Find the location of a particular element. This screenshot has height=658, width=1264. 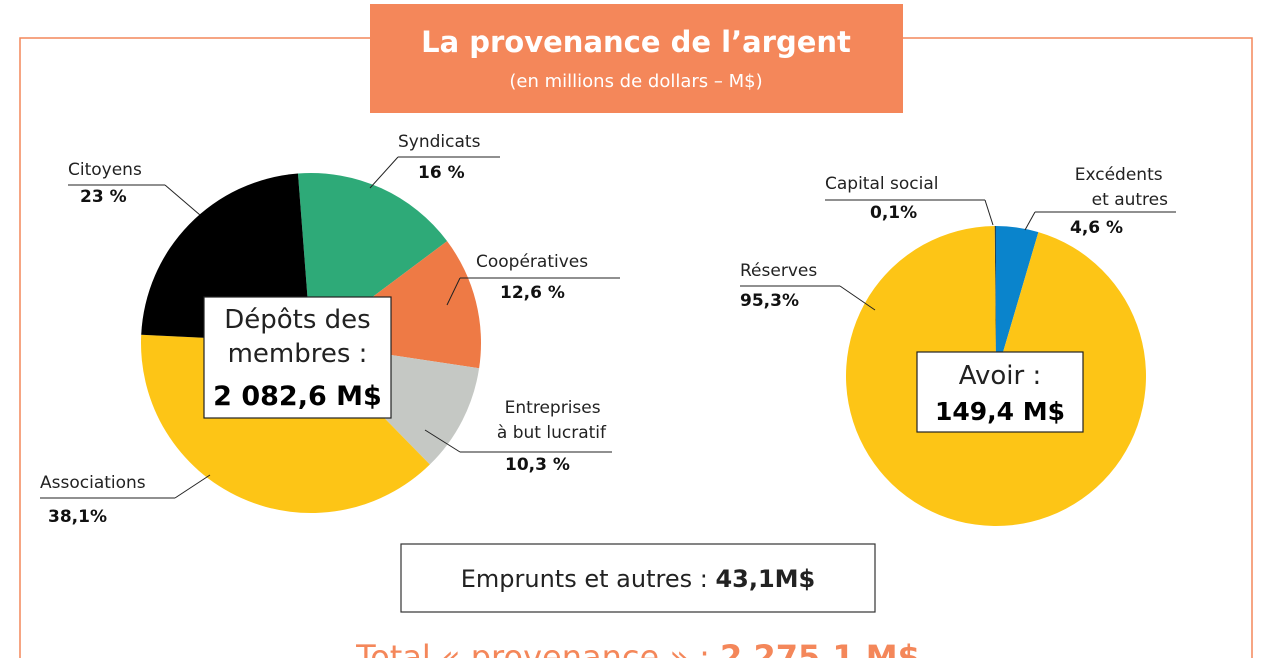

slice-value-label: 10,3 % is located at coordinates (537, 465).